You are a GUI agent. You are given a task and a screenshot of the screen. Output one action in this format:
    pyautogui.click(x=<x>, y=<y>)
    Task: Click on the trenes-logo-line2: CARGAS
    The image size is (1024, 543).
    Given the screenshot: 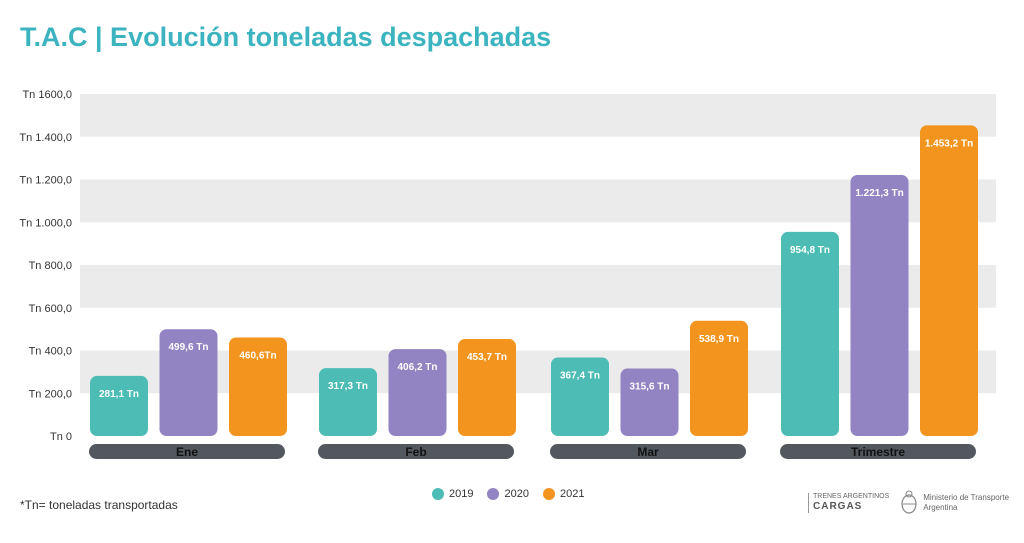 What is the action you would take?
    pyautogui.click(x=838, y=507)
    